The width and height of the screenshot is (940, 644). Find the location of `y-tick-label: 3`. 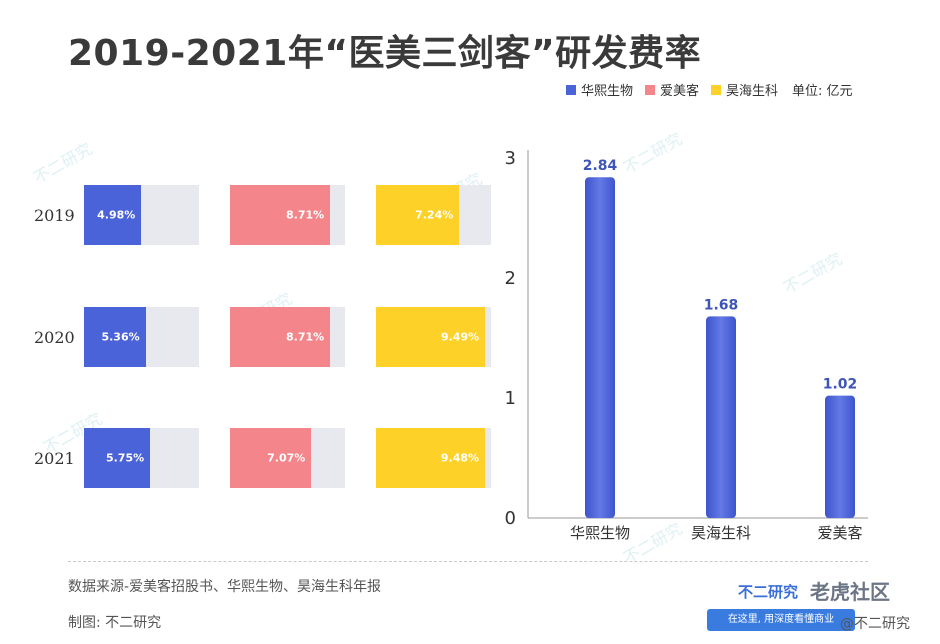

y-tick-label: 3 is located at coordinates (510, 158).